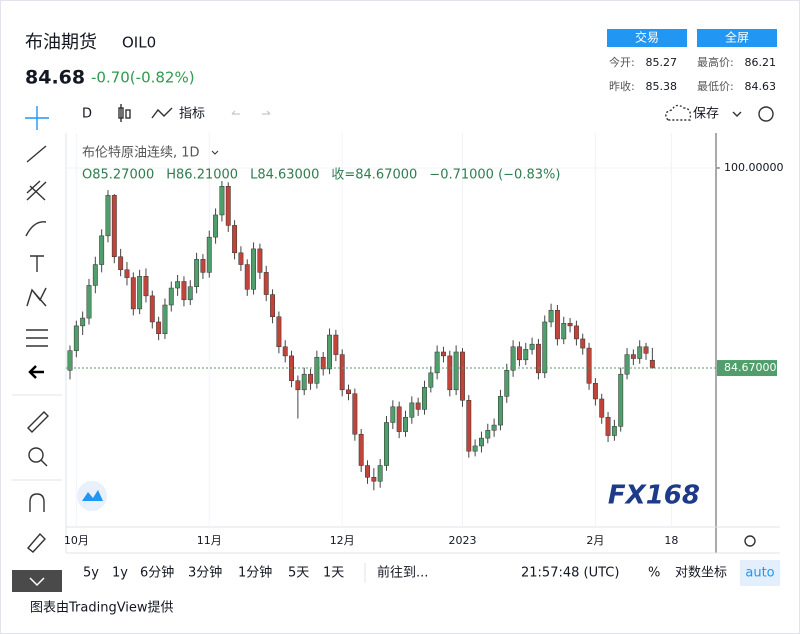 This screenshot has height=634, width=800. I want to click on x-tick-label: 2023, so click(462, 540).